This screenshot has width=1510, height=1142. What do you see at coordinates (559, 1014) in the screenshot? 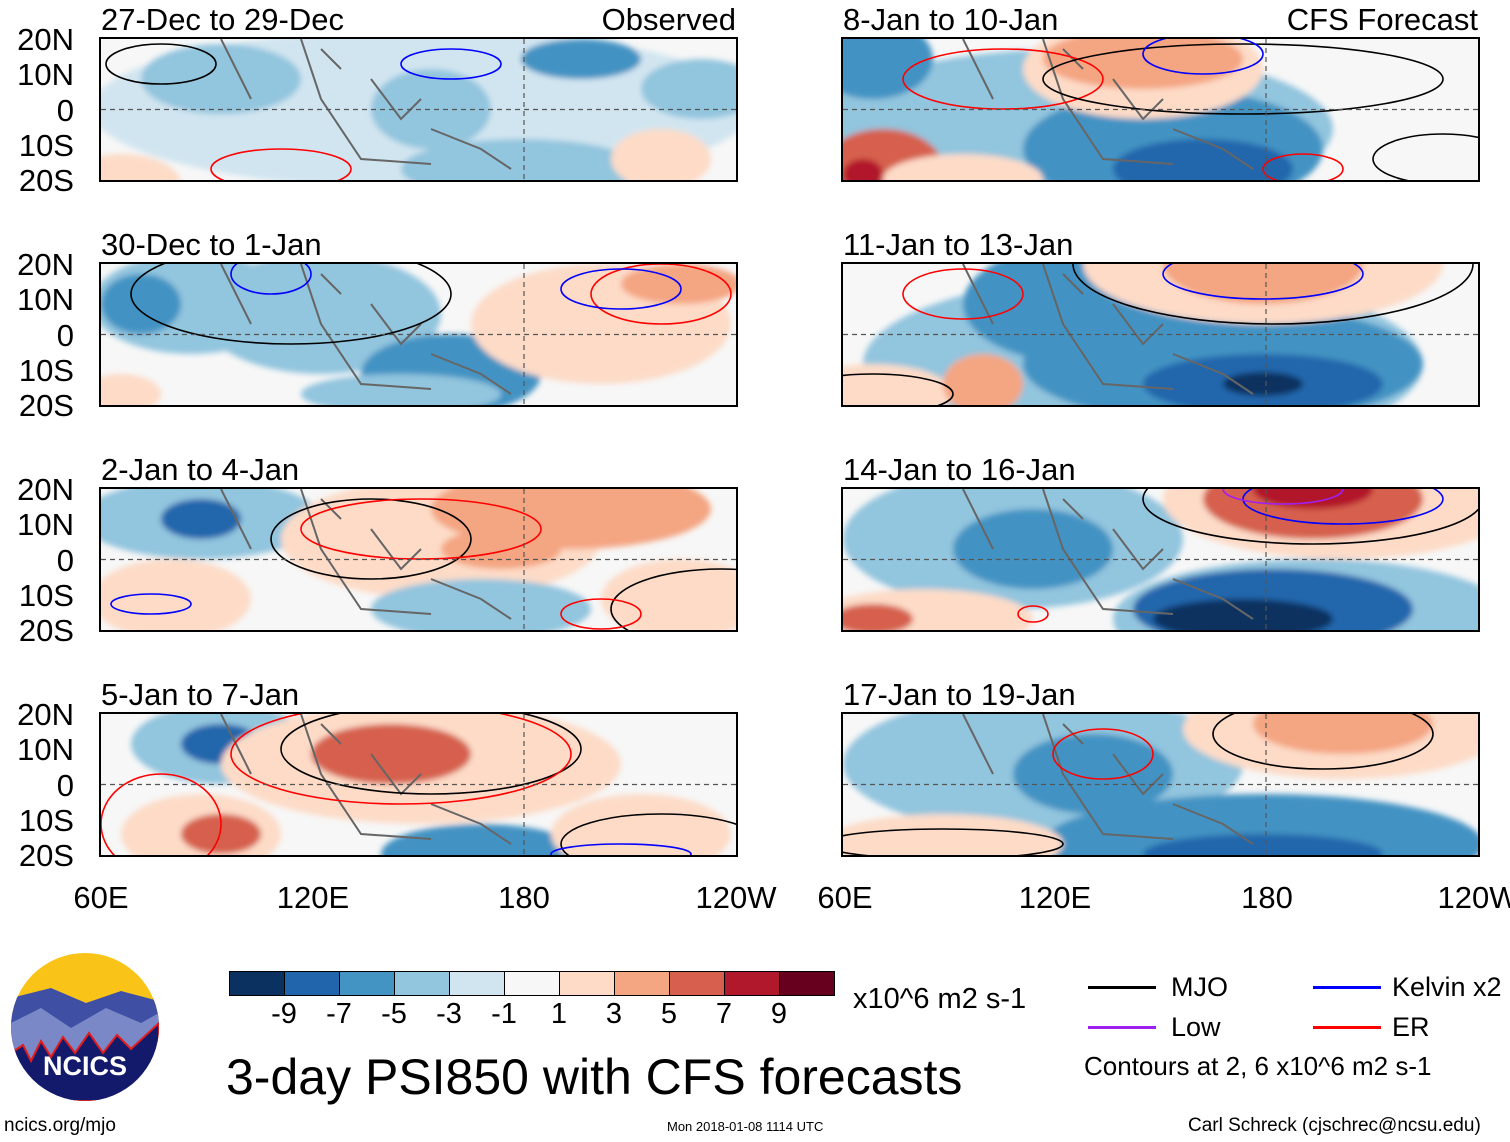
I see `colorbar-tick-label: 1` at bounding box center [559, 1014].